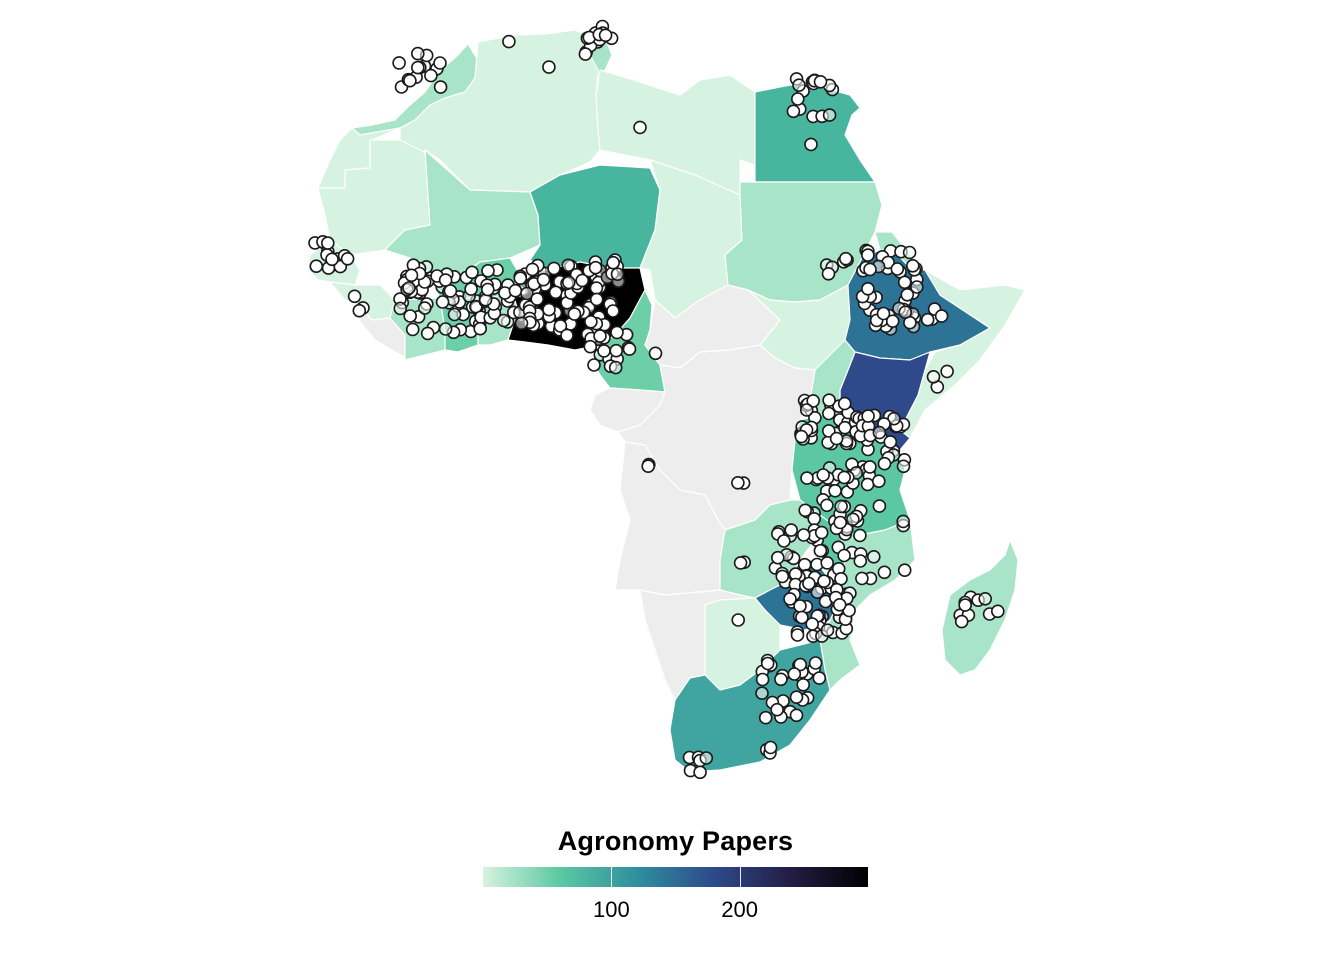  Describe the element at coordinates (611, 909) in the screenshot. I see `legend-tick-label: 100` at that location.